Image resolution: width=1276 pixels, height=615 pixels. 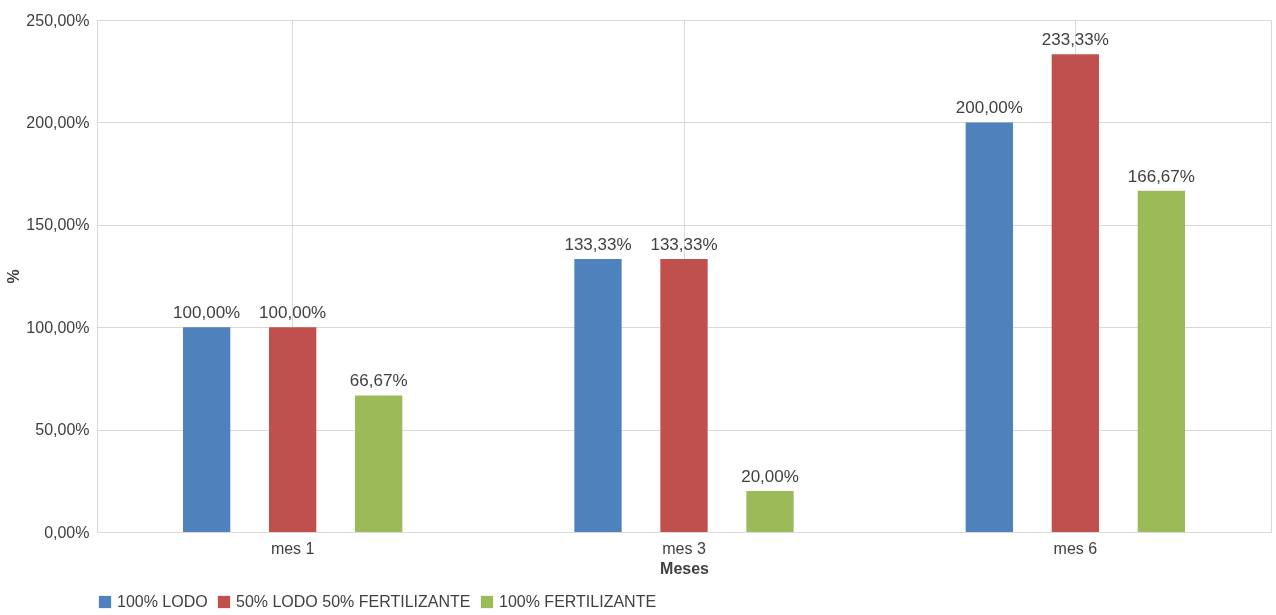 I want to click on x-tick-label: mes 6, so click(x=1075, y=548).